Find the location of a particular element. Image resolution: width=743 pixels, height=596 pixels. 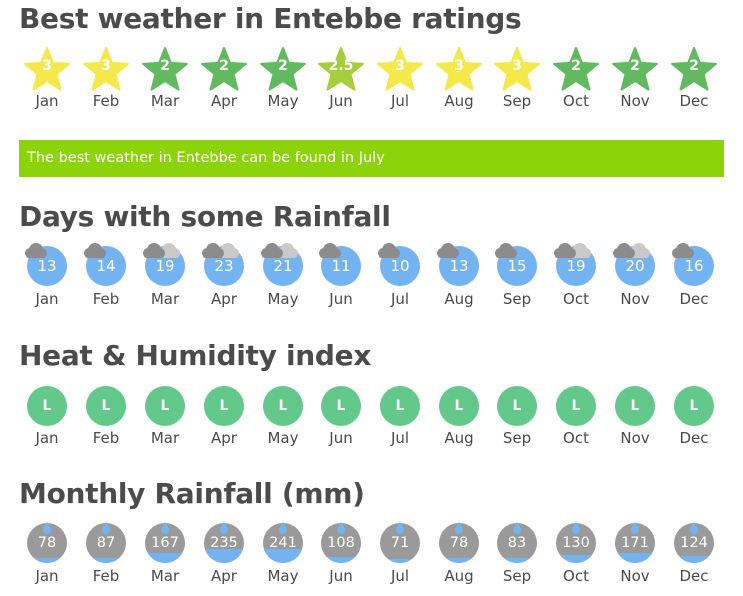

monthly-rainfall-circle: 87 is located at coordinates (106, 543).